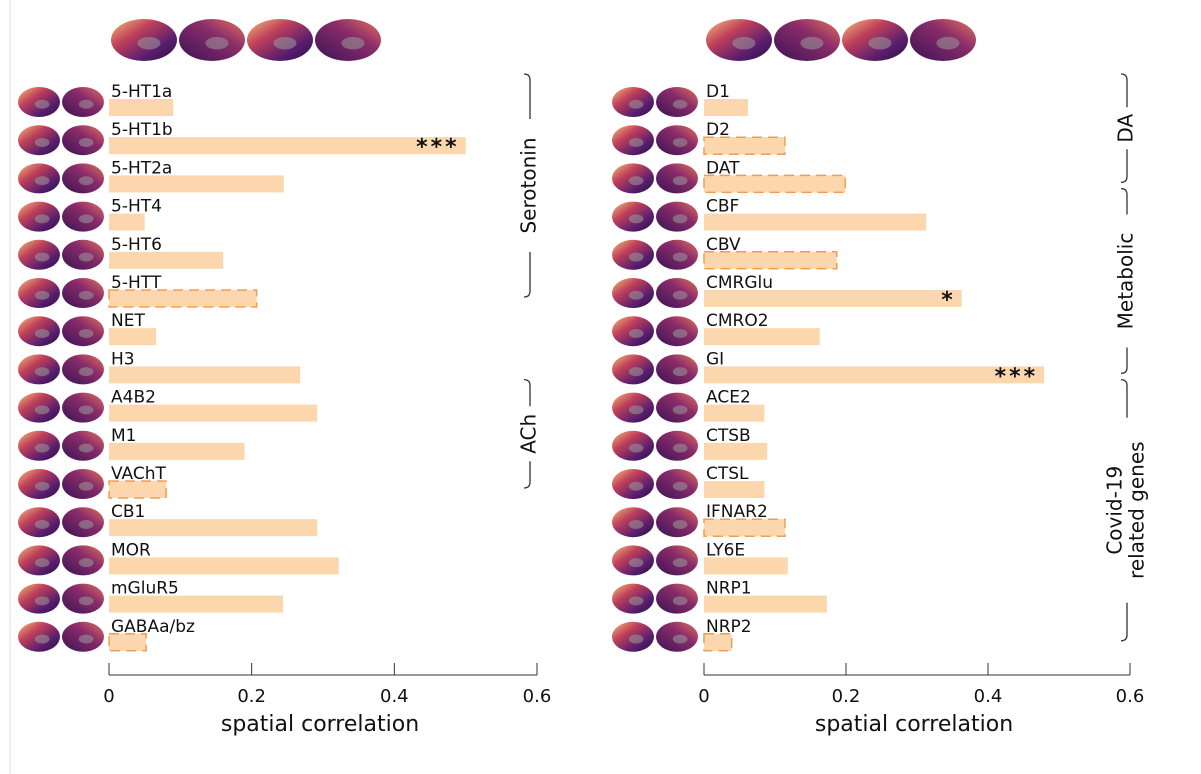 The height and width of the screenshot is (774, 1201). What do you see at coordinates (128, 512) in the screenshot?
I see `category-label: CB1` at bounding box center [128, 512].